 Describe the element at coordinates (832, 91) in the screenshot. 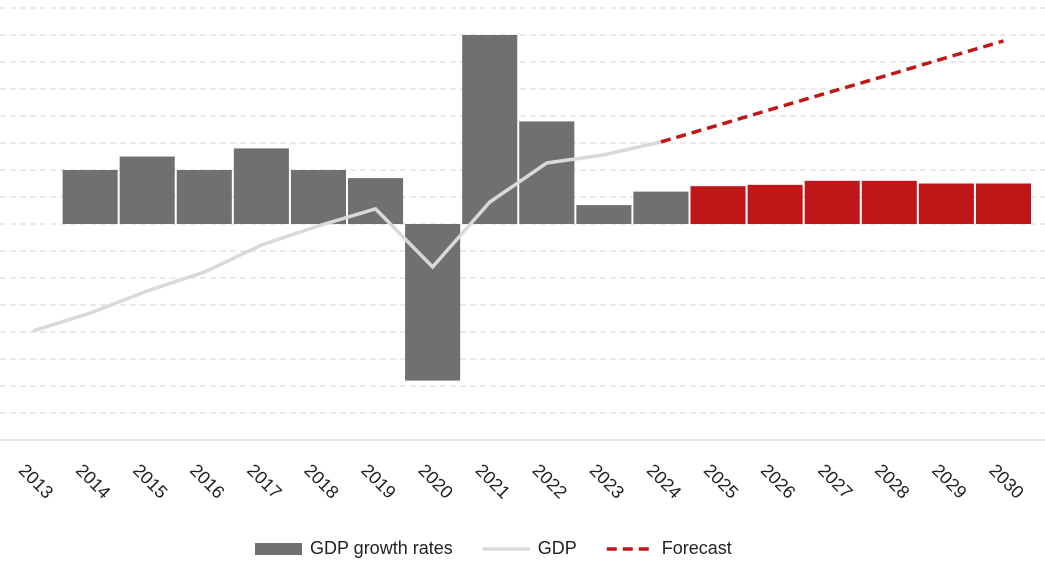

I see `line` at that location.